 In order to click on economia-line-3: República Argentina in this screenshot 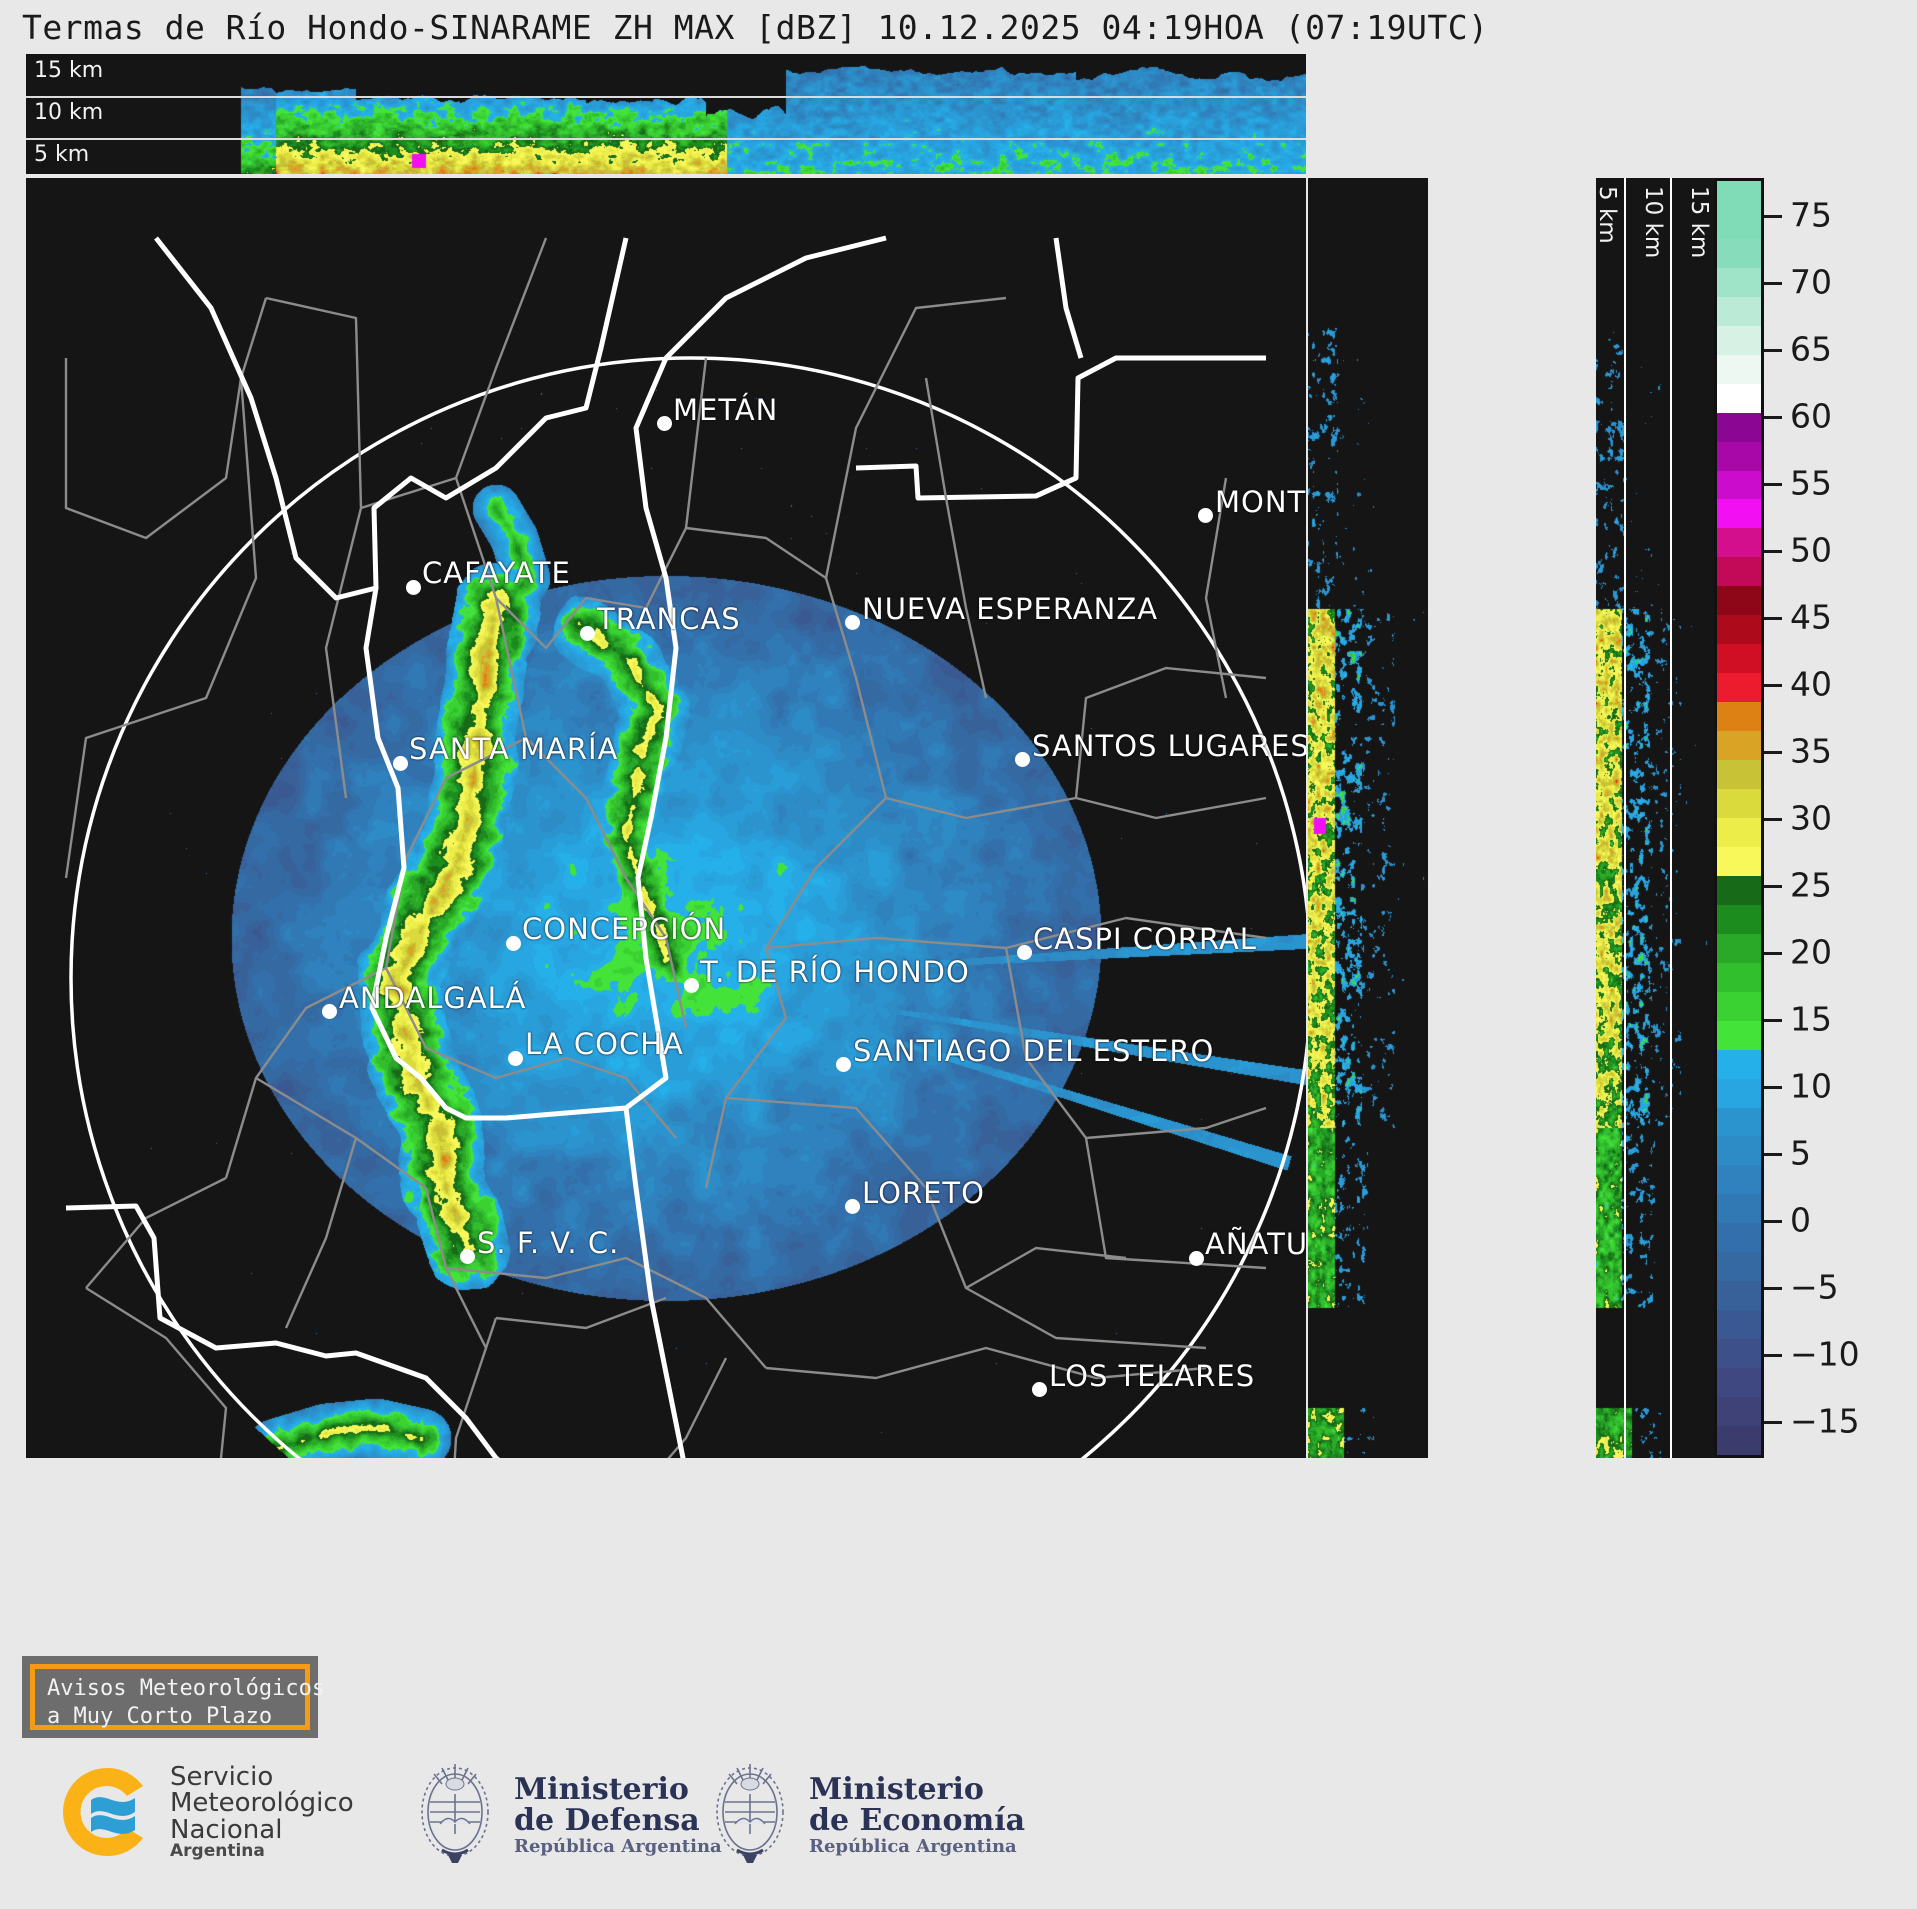, I will do `click(913, 1847)`.